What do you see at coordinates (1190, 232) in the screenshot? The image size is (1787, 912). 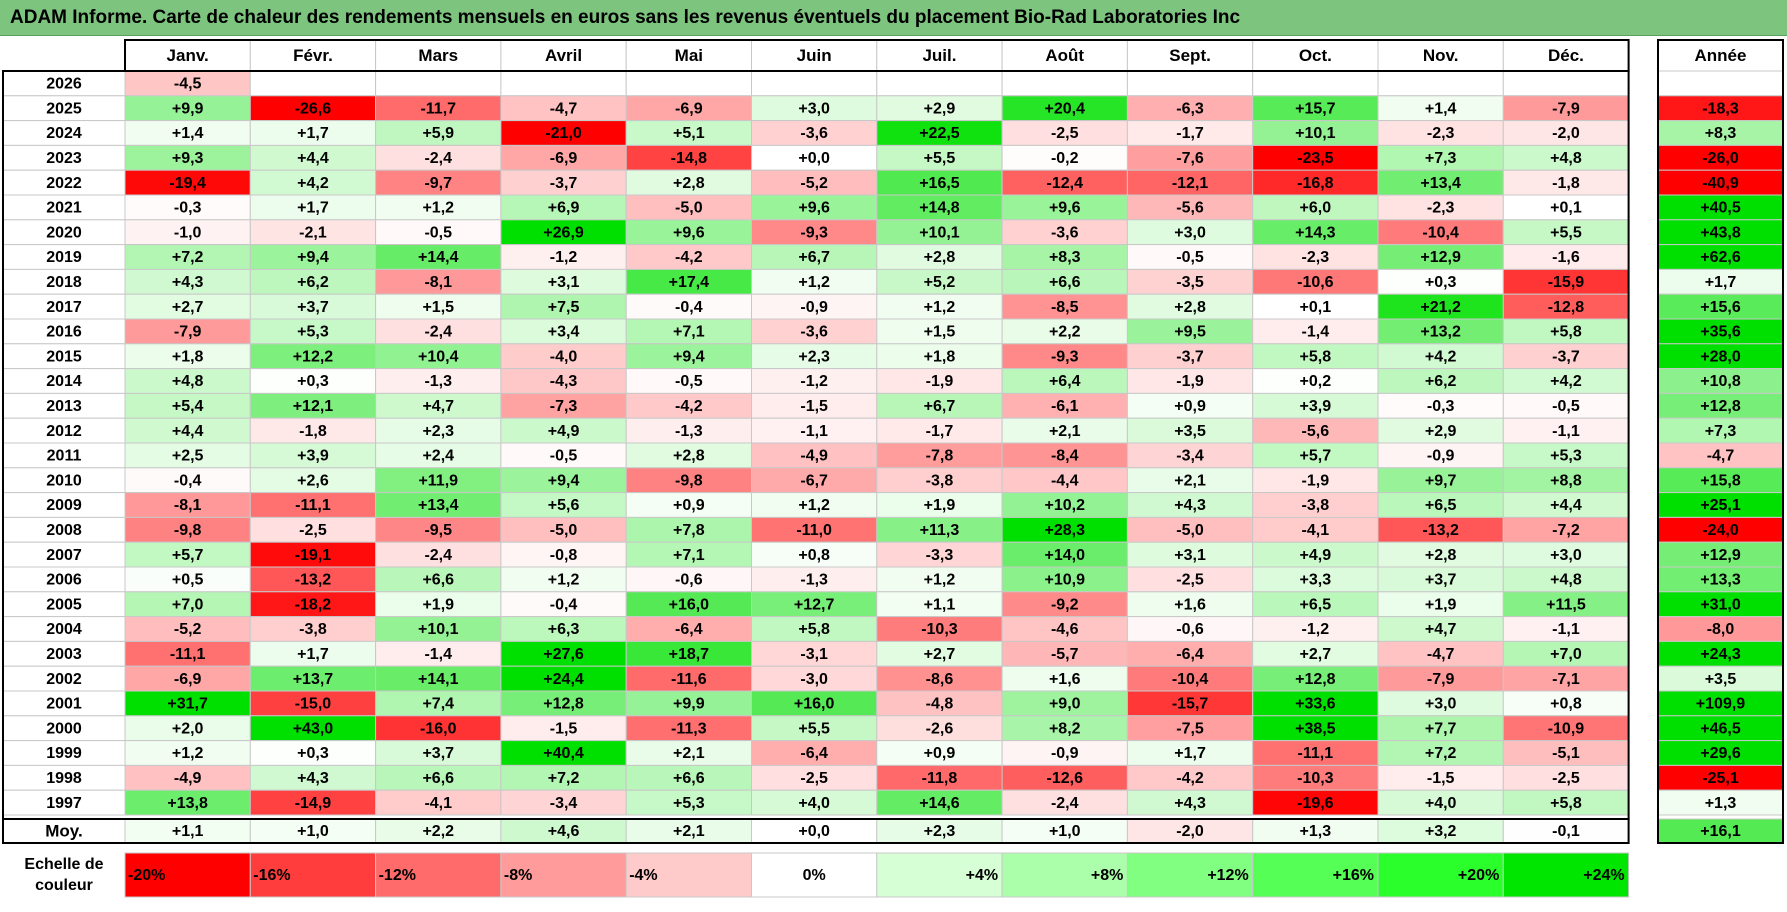 I see `heatmap-value: +3,0` at bounding box center [1190, 232].